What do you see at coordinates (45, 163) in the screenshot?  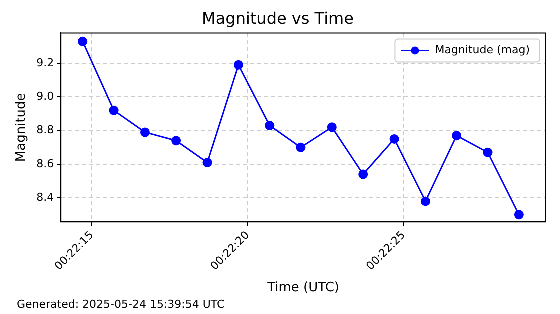 I see `y-tick-label: 8.6` at bounding box center [45, 163].